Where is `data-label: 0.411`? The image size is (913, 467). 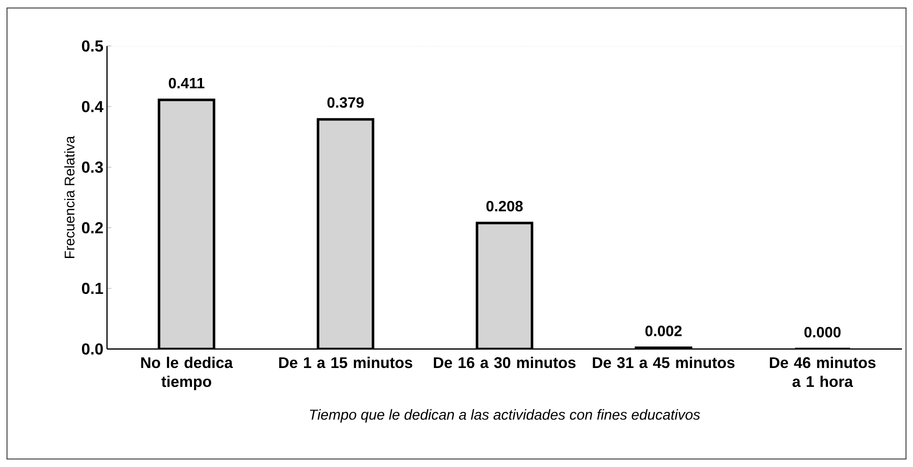 data-label: 0.411 is located at coordinates (186, 83).